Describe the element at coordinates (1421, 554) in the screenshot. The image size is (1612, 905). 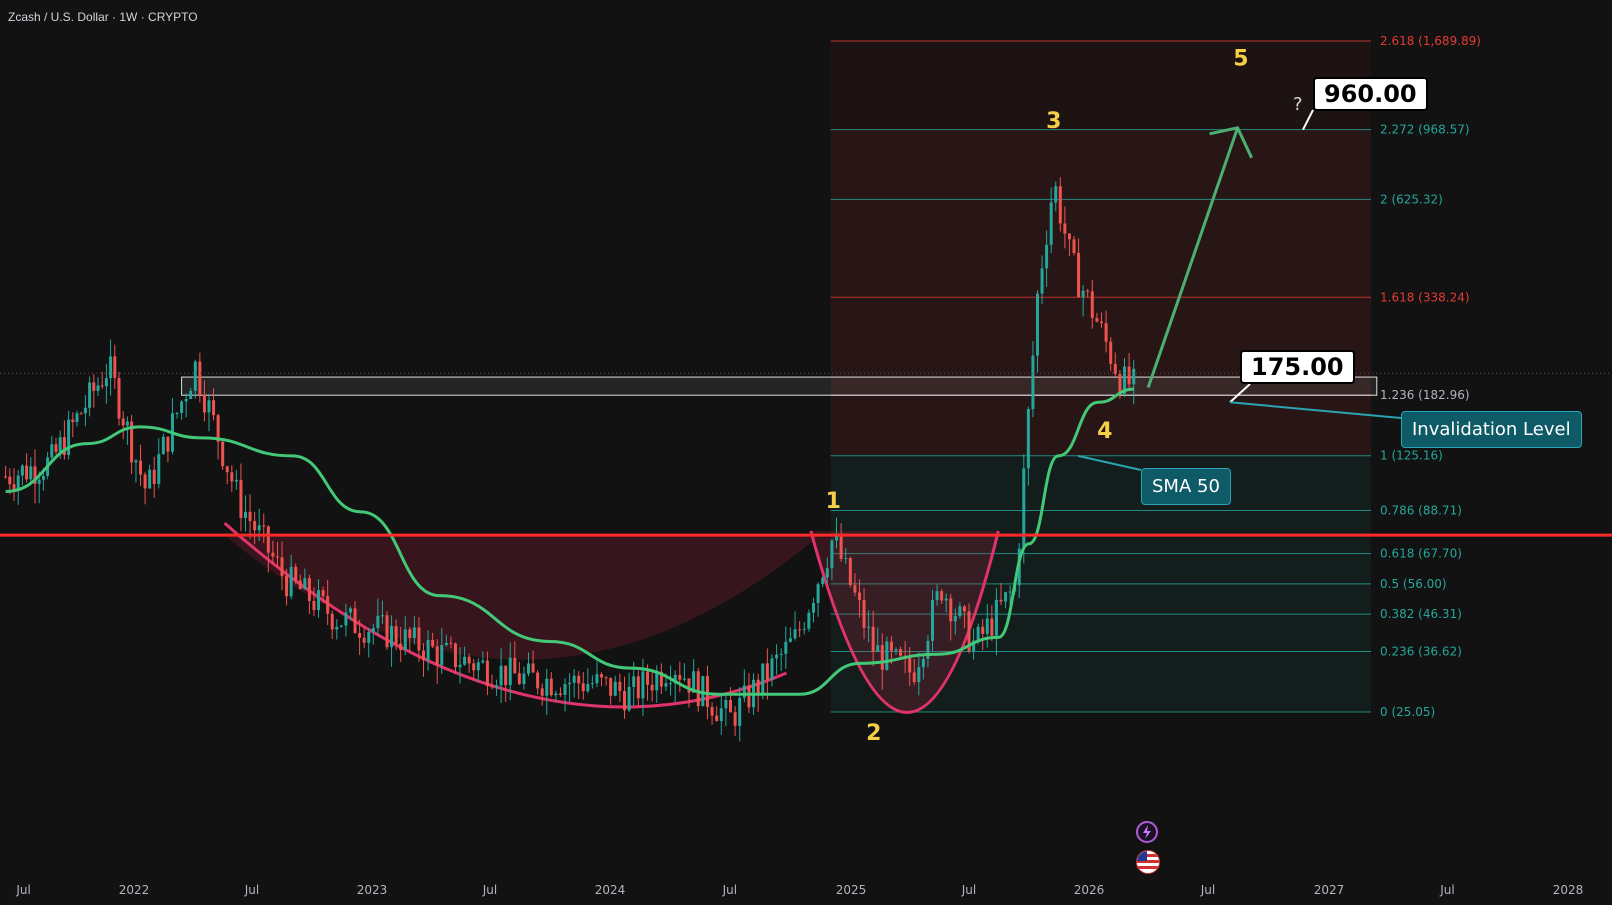
I see `fib-label: 0.618 (67.70)` at that location.